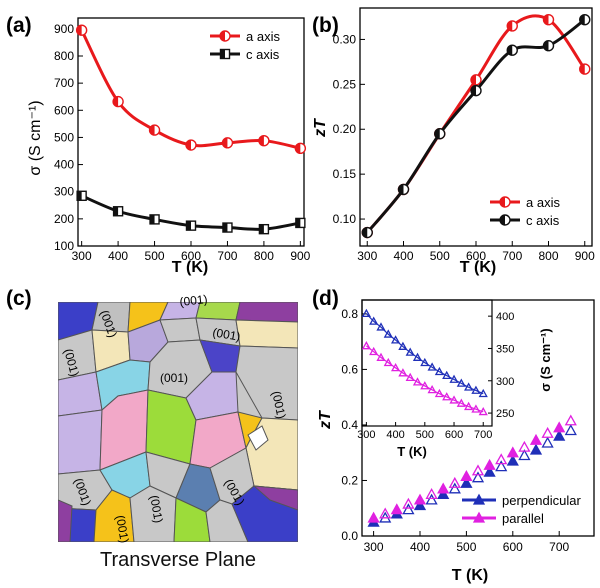 Image resolution: width=600 pixels, height=588 pixels. Describe the element at coordinates (479, 517) in the screenshot. I see `legend-marker-shape` at that location.